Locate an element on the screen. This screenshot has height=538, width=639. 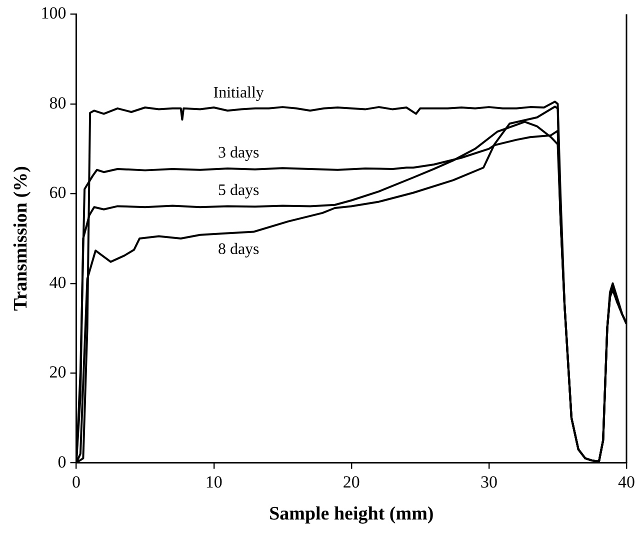
x-tick-label: 0 is located at coordinates (76, 482).